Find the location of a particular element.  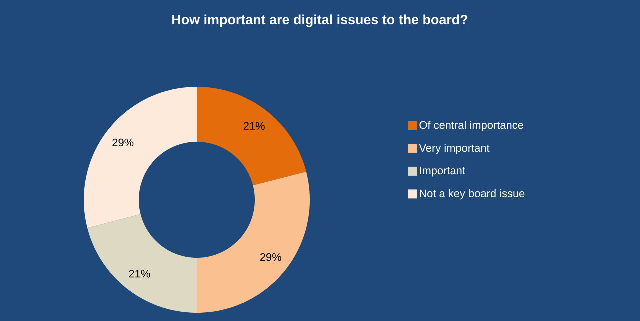

legend-label: Important is located at coordinates (443, 171).